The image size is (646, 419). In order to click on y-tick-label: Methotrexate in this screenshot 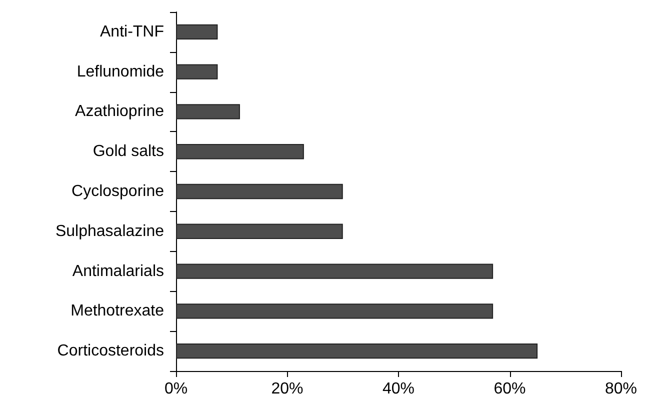, I will do `click(117, 311)`.